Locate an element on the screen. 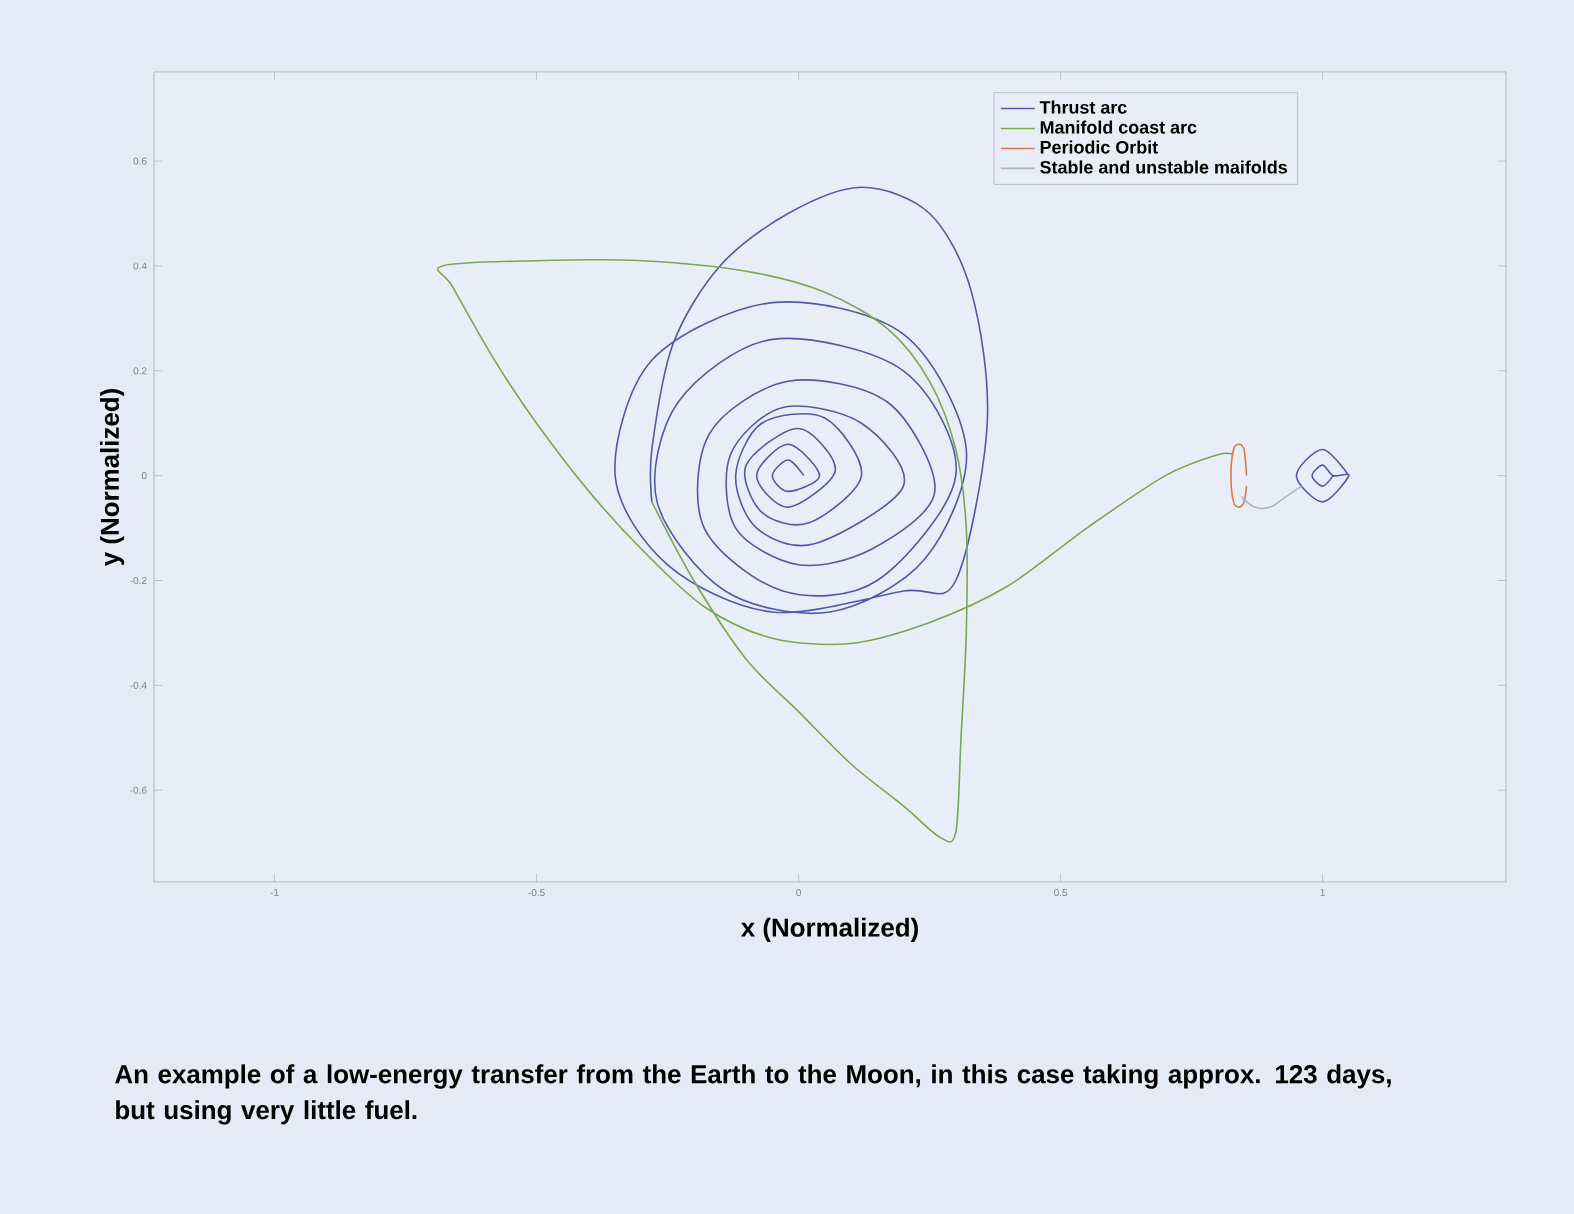  x-axis-title: x (Normalized) is located at coordinates (829, 929).